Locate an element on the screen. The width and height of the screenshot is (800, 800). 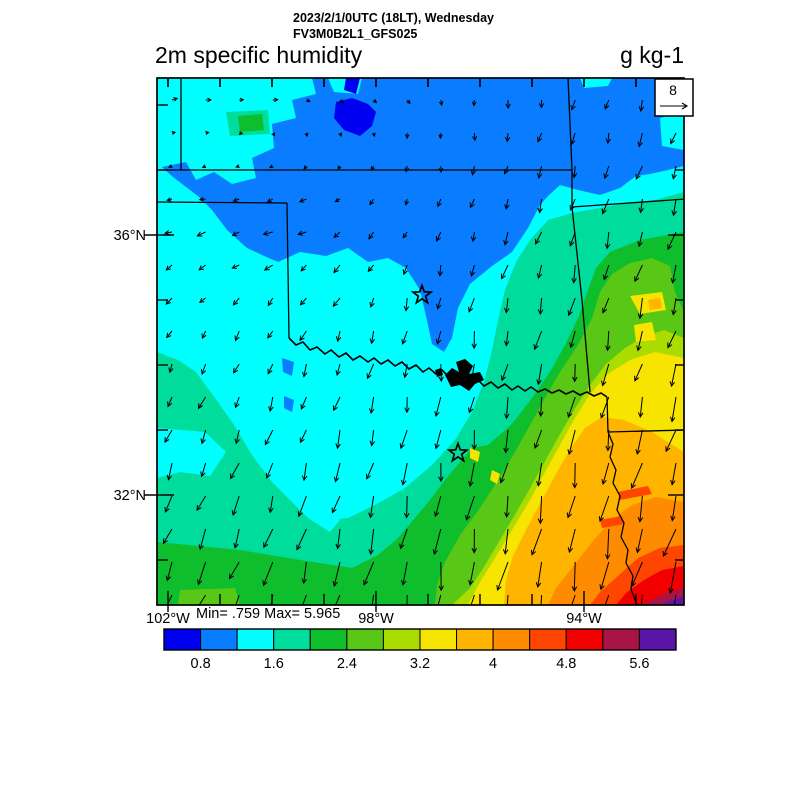
region-blue-dot-a is located at coordinates (288, 367).